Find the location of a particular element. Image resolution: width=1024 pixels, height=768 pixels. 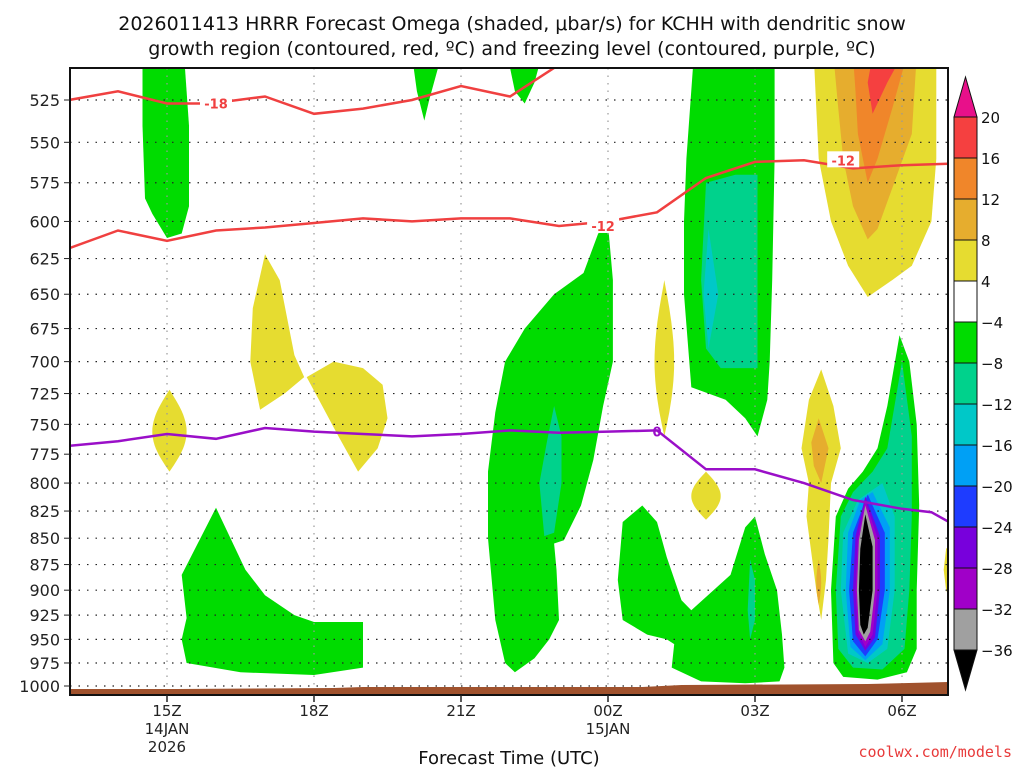

dgz-label-minus12-b: -12 is located at coordinates (843, 161).